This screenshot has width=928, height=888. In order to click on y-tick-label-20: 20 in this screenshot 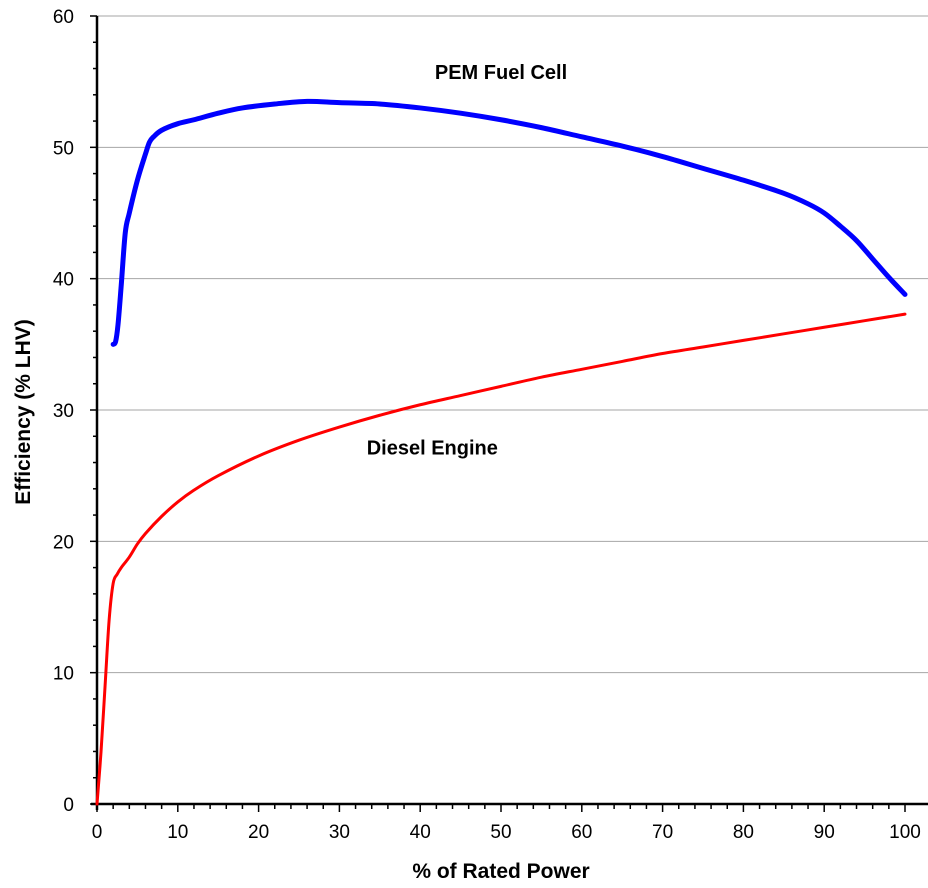, I will do `click(63, 542)`.